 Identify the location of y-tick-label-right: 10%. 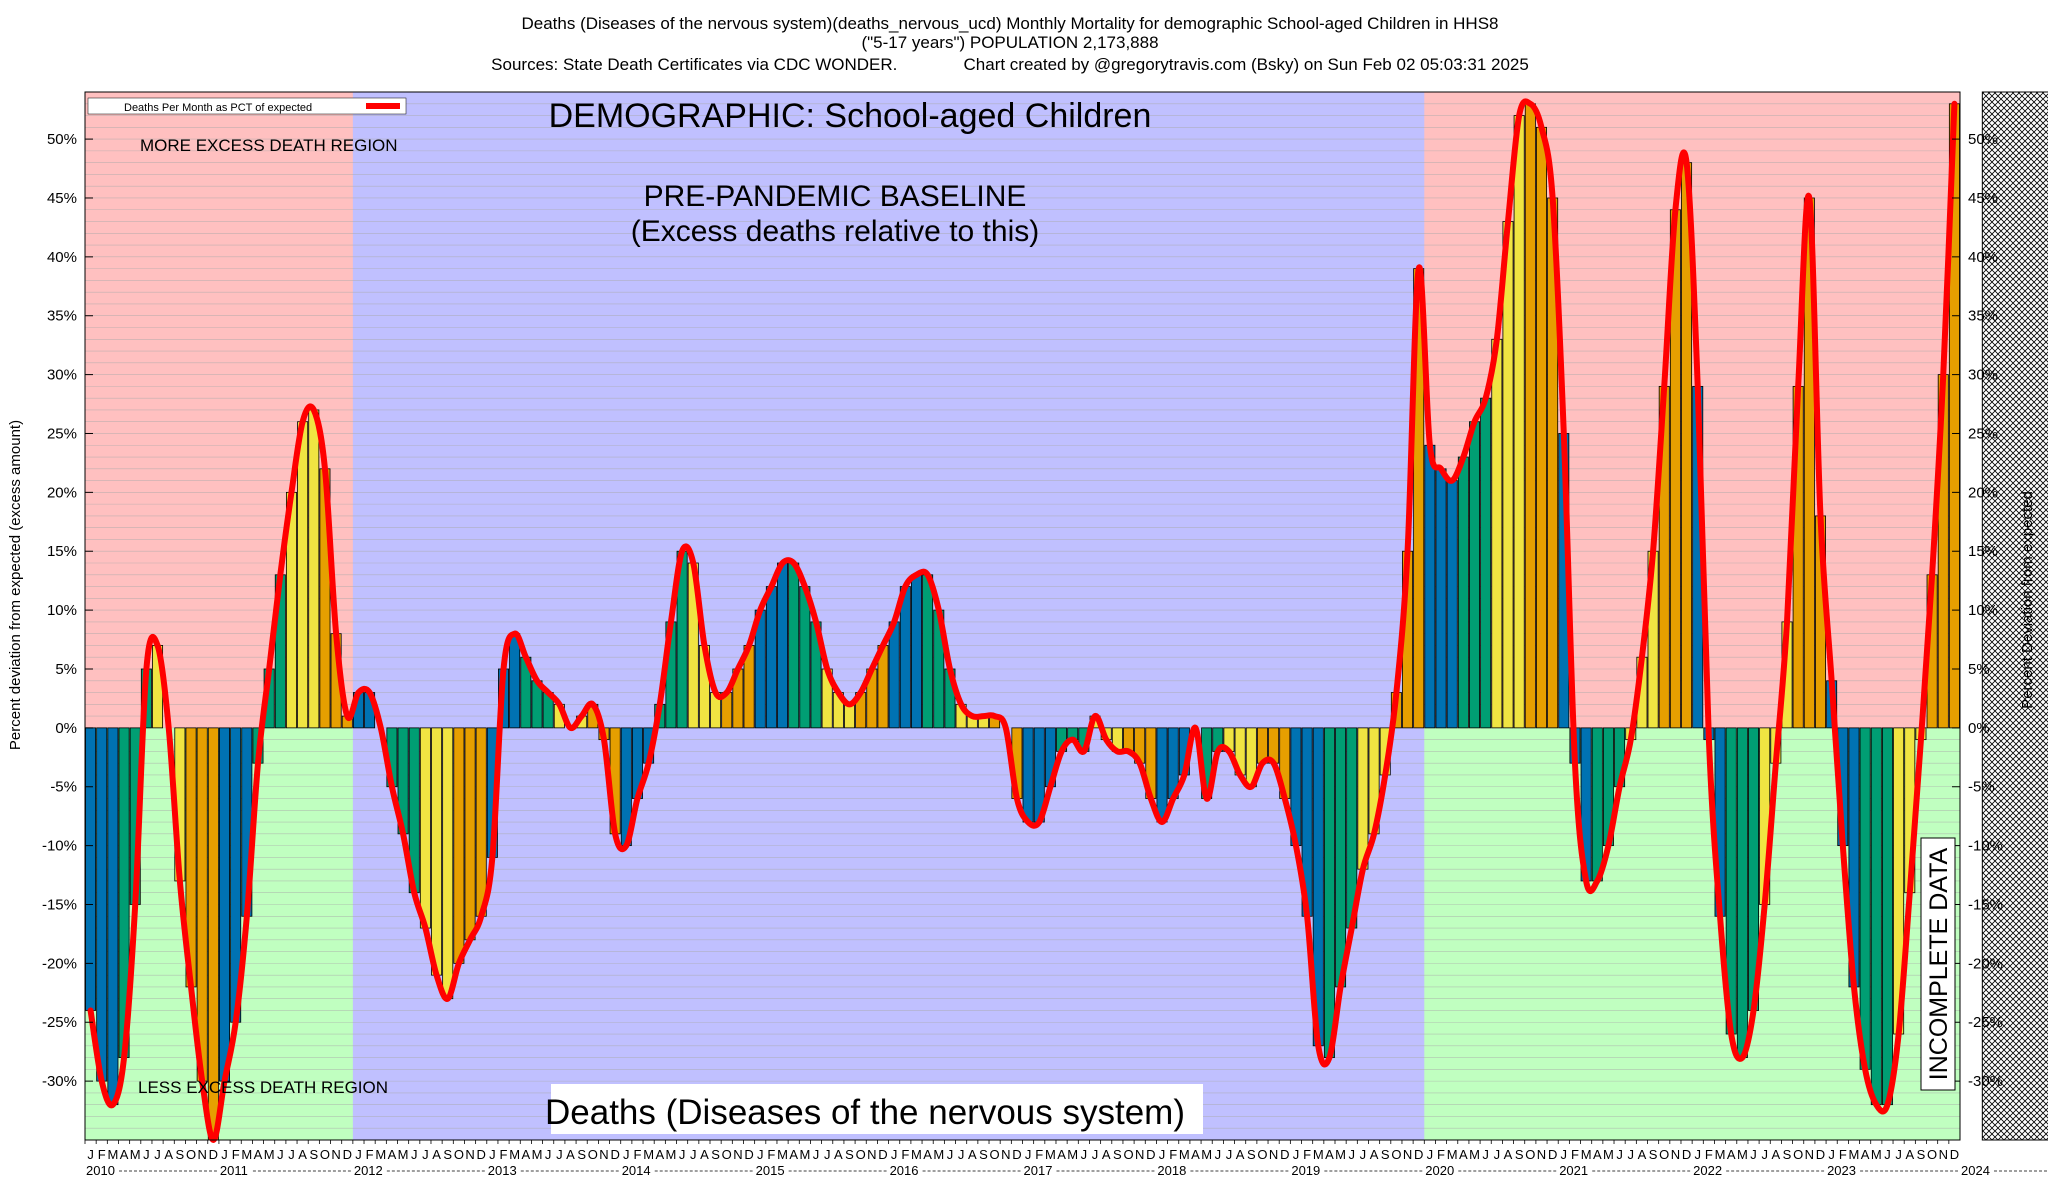
(1983, 610).